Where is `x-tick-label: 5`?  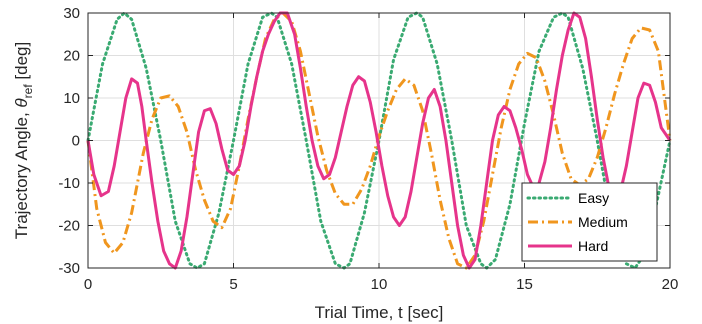 x-tick-label: 5 is located at coordinates (233, 284).